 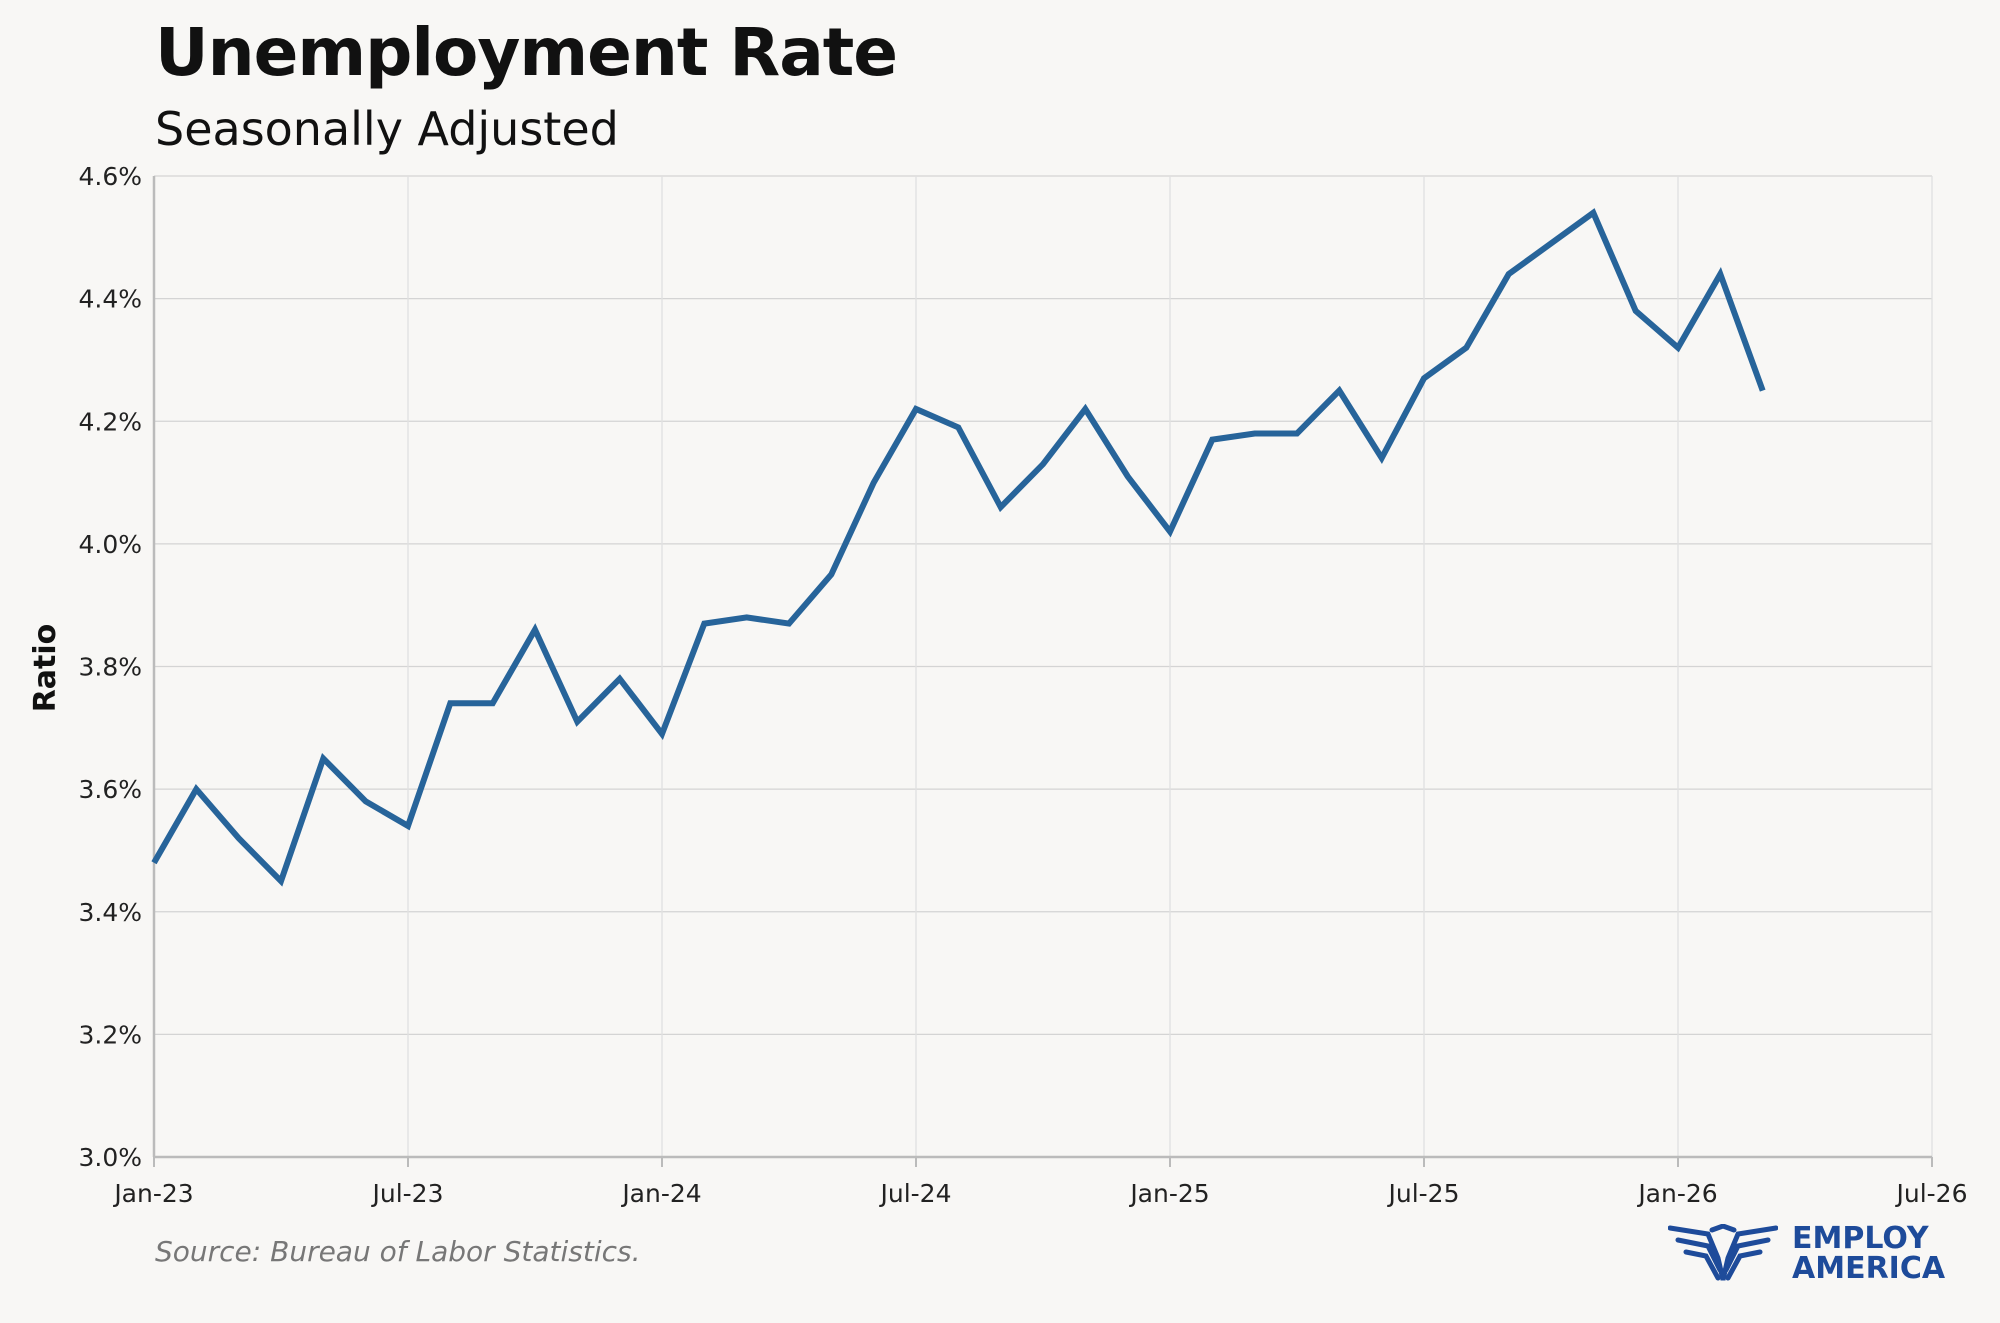 I want to click on chart-subtitle: Seasonally Adjusted, so click(x=387, y=129).